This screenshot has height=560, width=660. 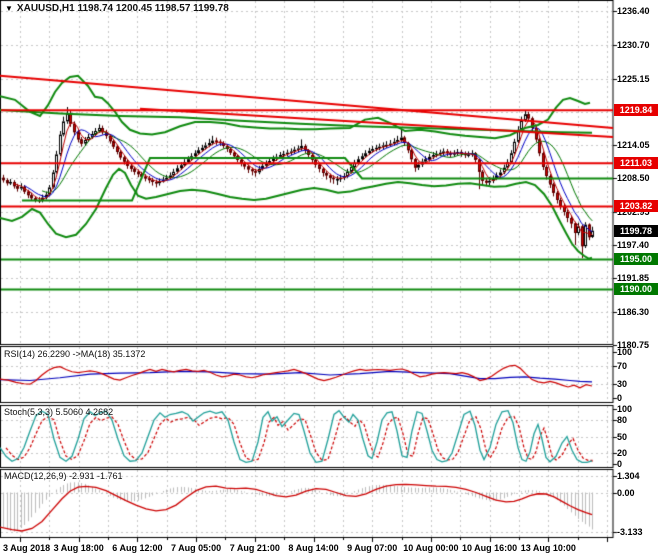 I want to click on macd-scale-label: 0.00, so click(x=626, y=492).